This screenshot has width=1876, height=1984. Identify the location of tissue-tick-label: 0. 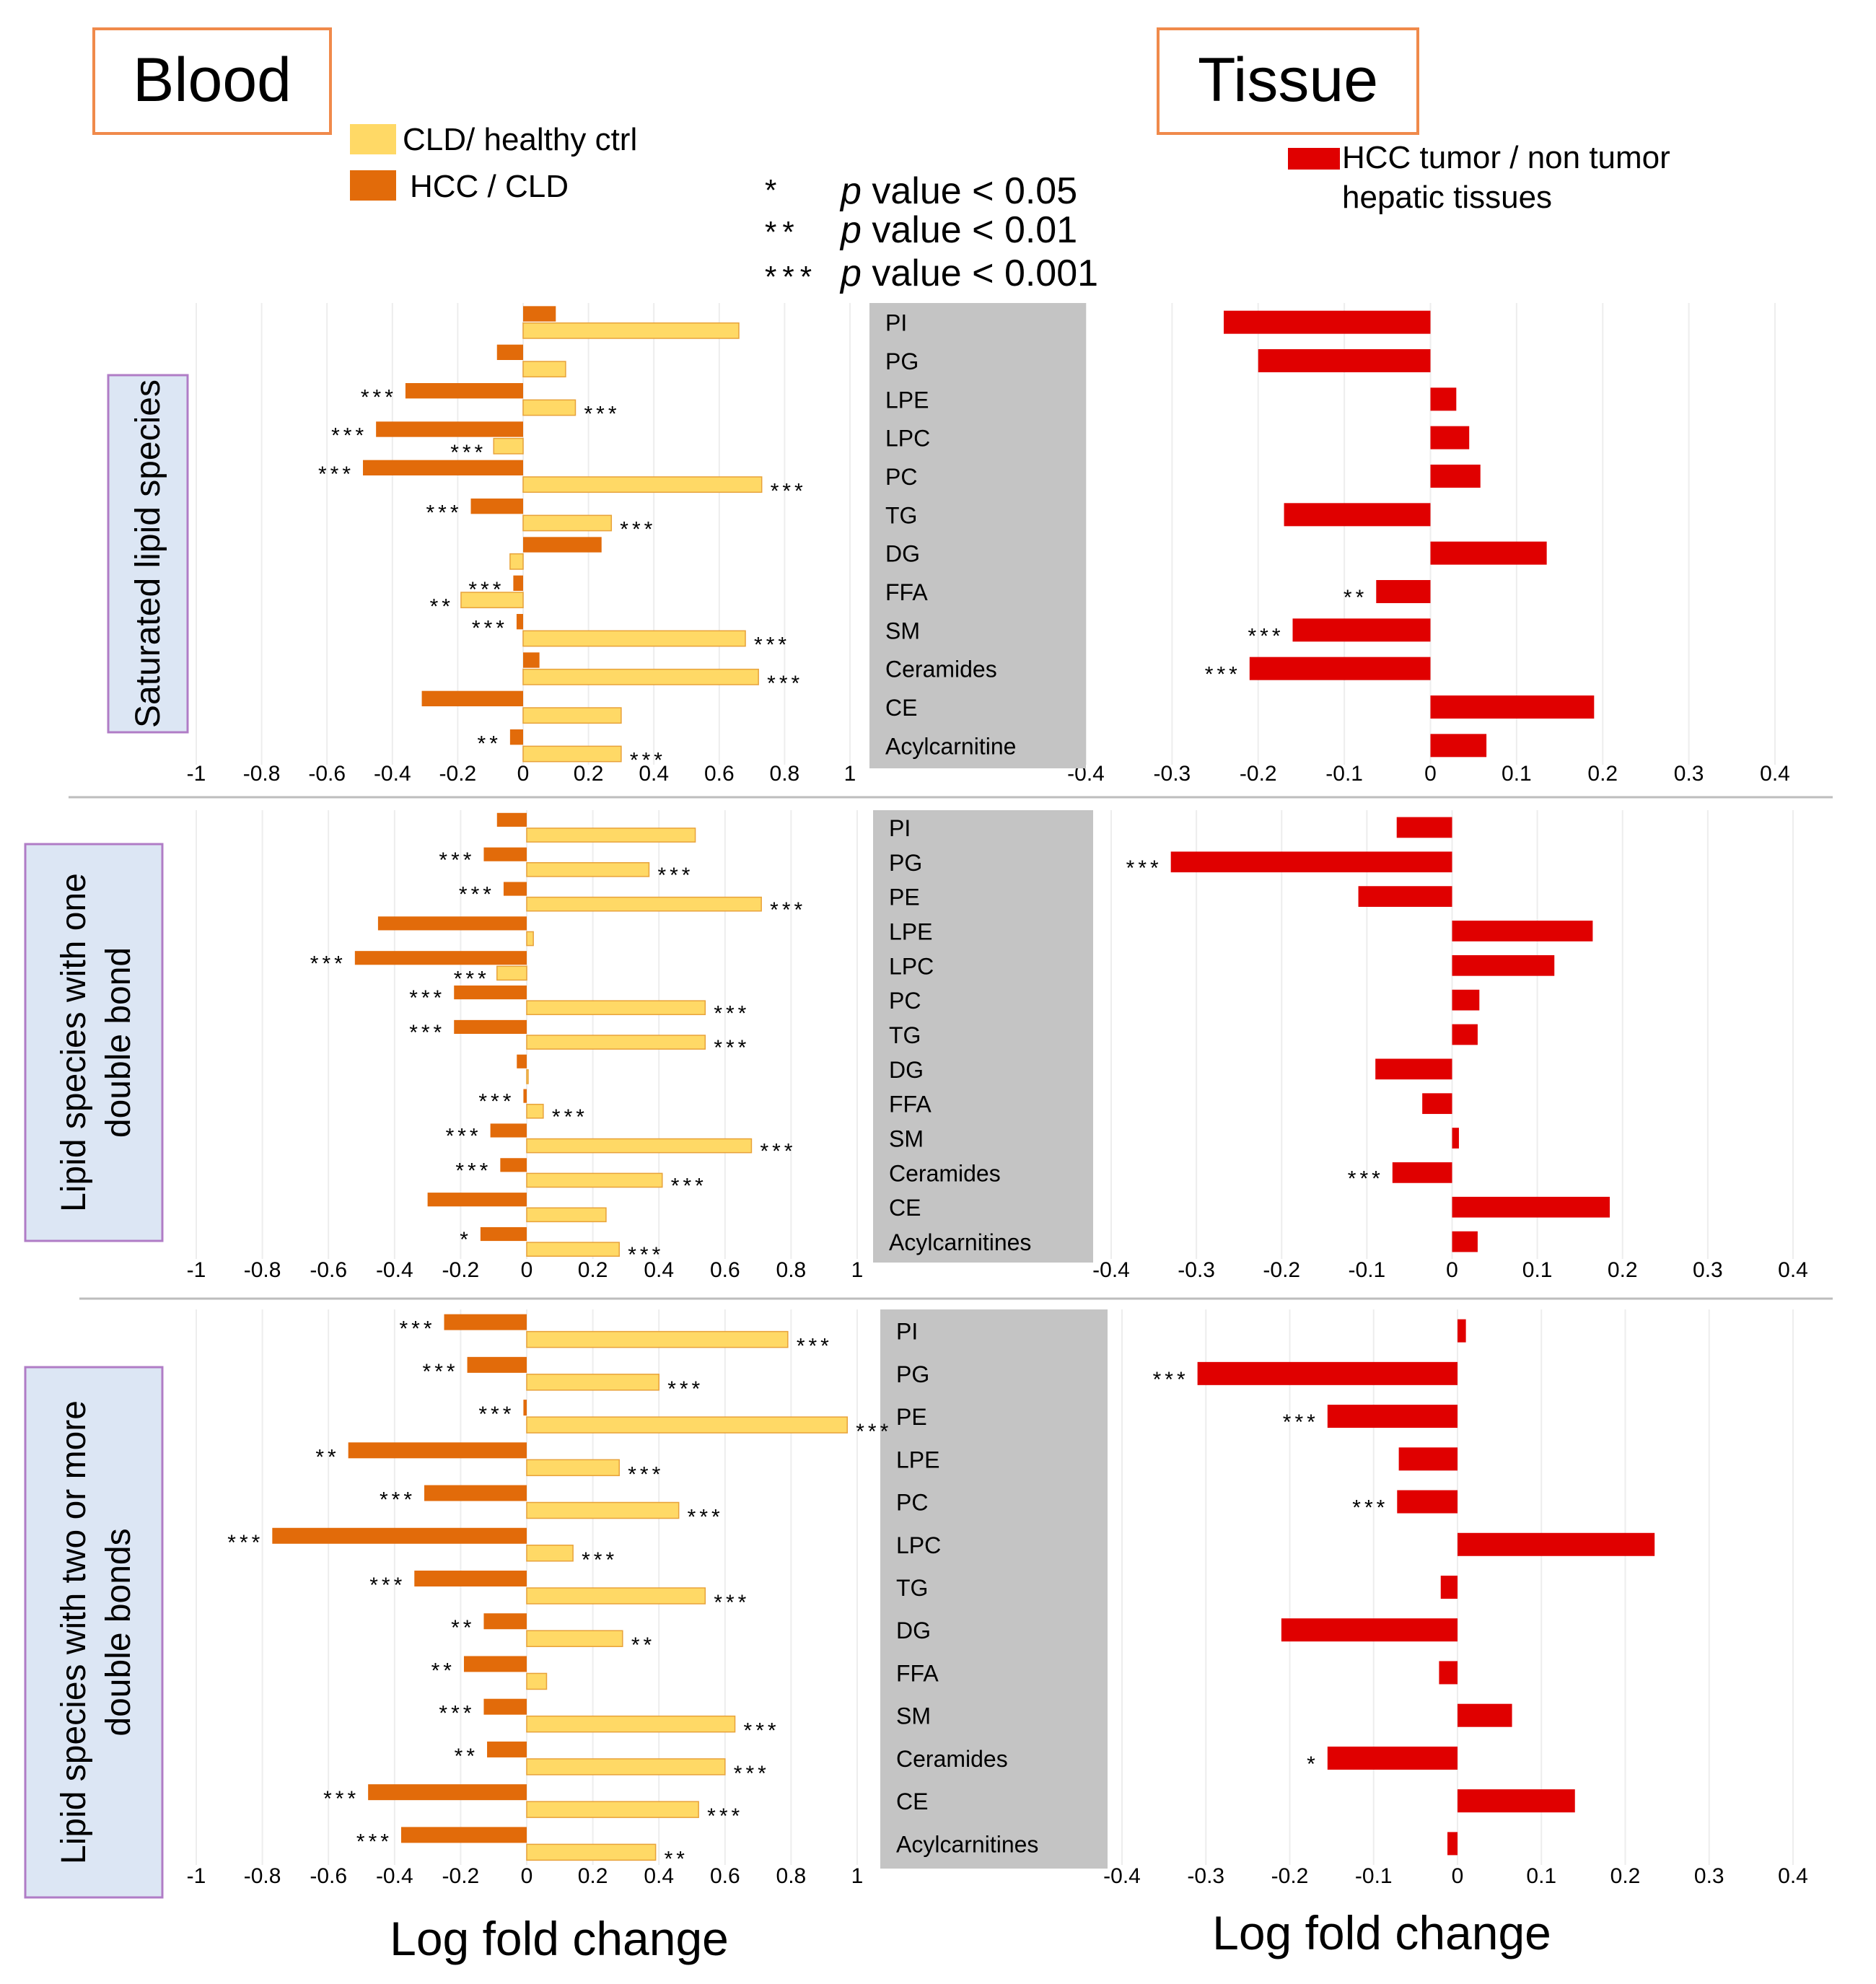
(1431, 774).